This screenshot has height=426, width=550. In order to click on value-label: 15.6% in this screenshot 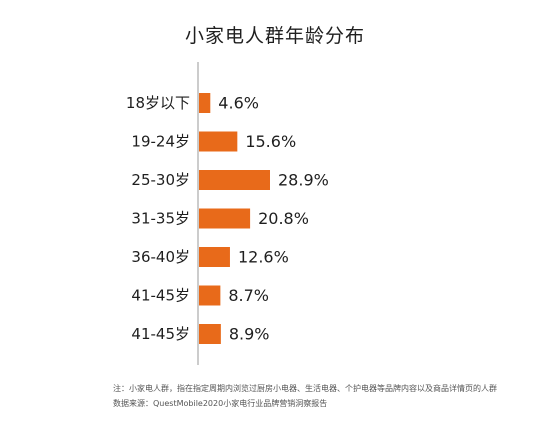, I will do `click(270, 141)`.